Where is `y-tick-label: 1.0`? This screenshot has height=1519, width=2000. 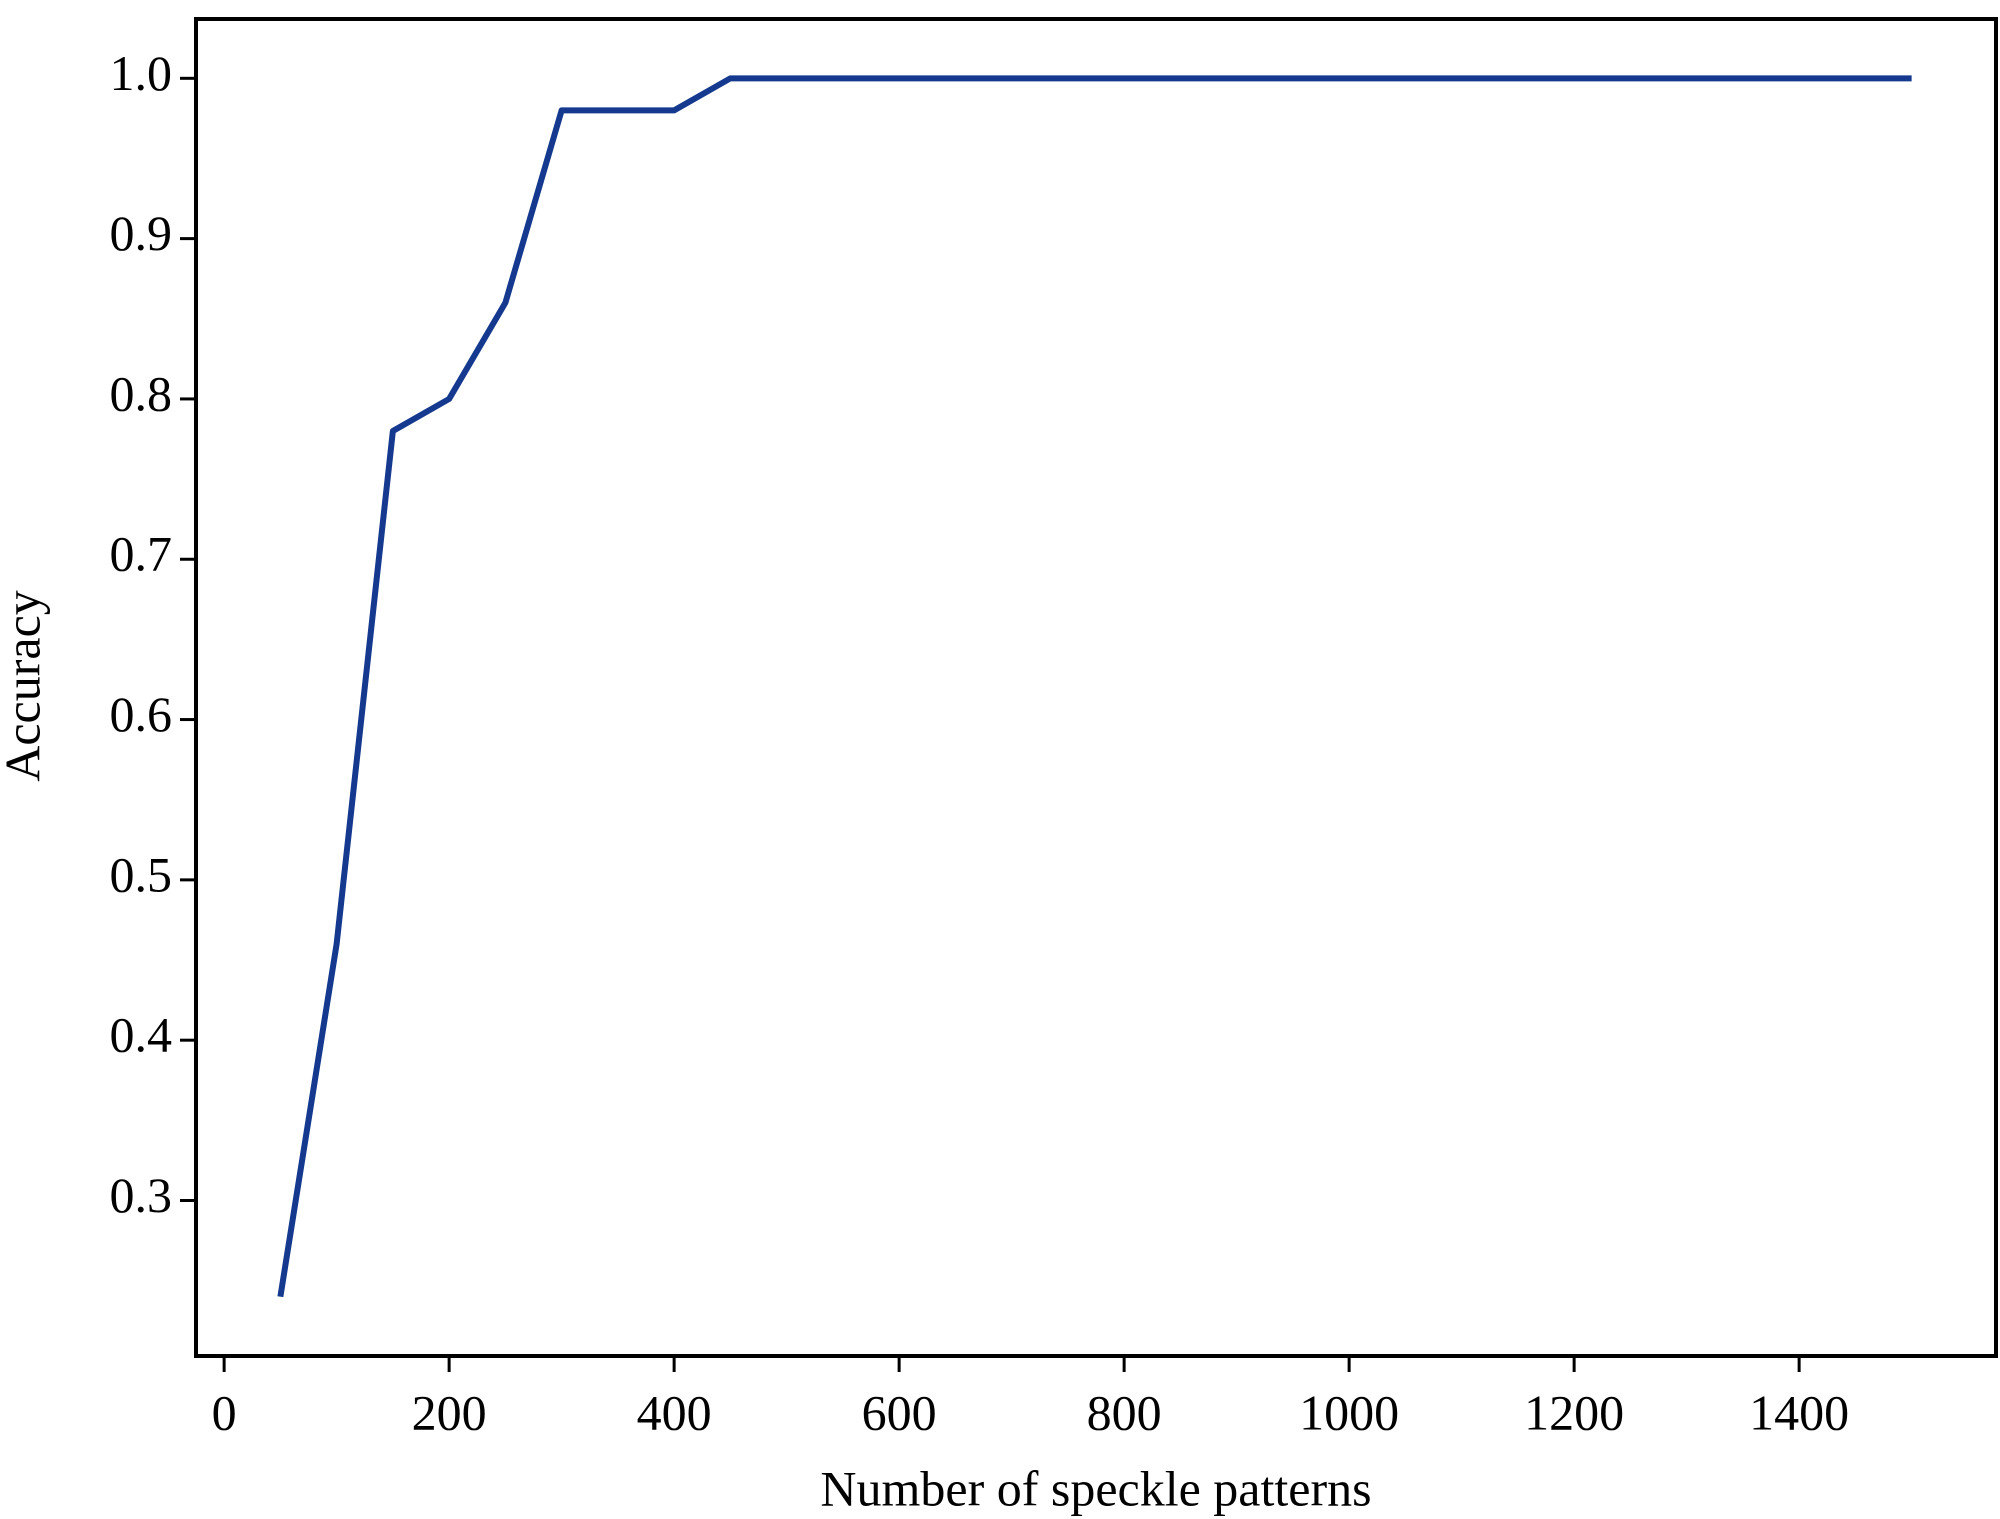
y-tick-label: 1.0 is located at coordinates (141, 73).